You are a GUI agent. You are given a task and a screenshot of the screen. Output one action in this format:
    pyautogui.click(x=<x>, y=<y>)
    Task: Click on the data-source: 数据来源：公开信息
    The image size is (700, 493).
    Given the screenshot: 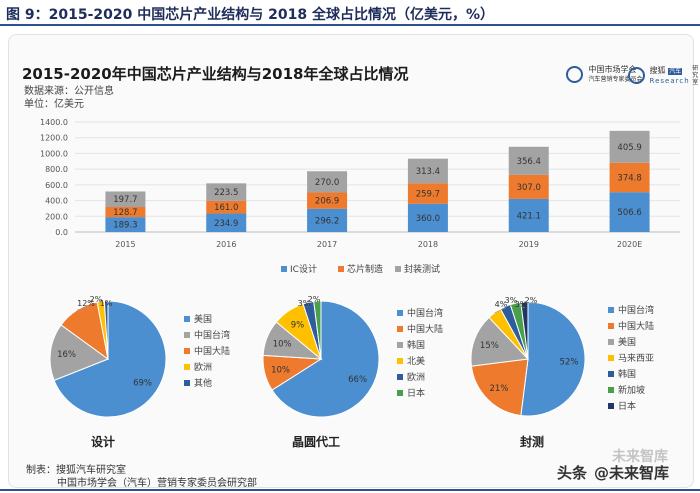 What is the action you would take?
    pyautogui.click(x=69, y=91)
    